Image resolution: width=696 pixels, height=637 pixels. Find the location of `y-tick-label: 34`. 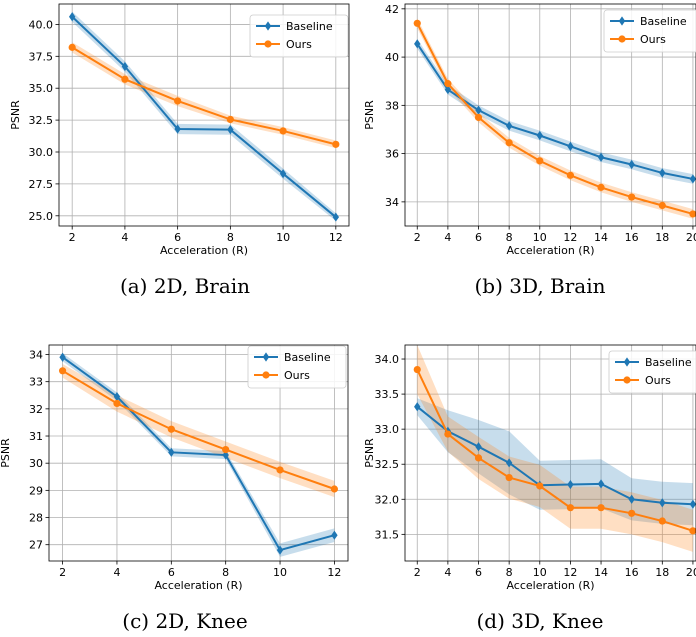

y-tick-label: 34 is located at coordinates (392, 202).